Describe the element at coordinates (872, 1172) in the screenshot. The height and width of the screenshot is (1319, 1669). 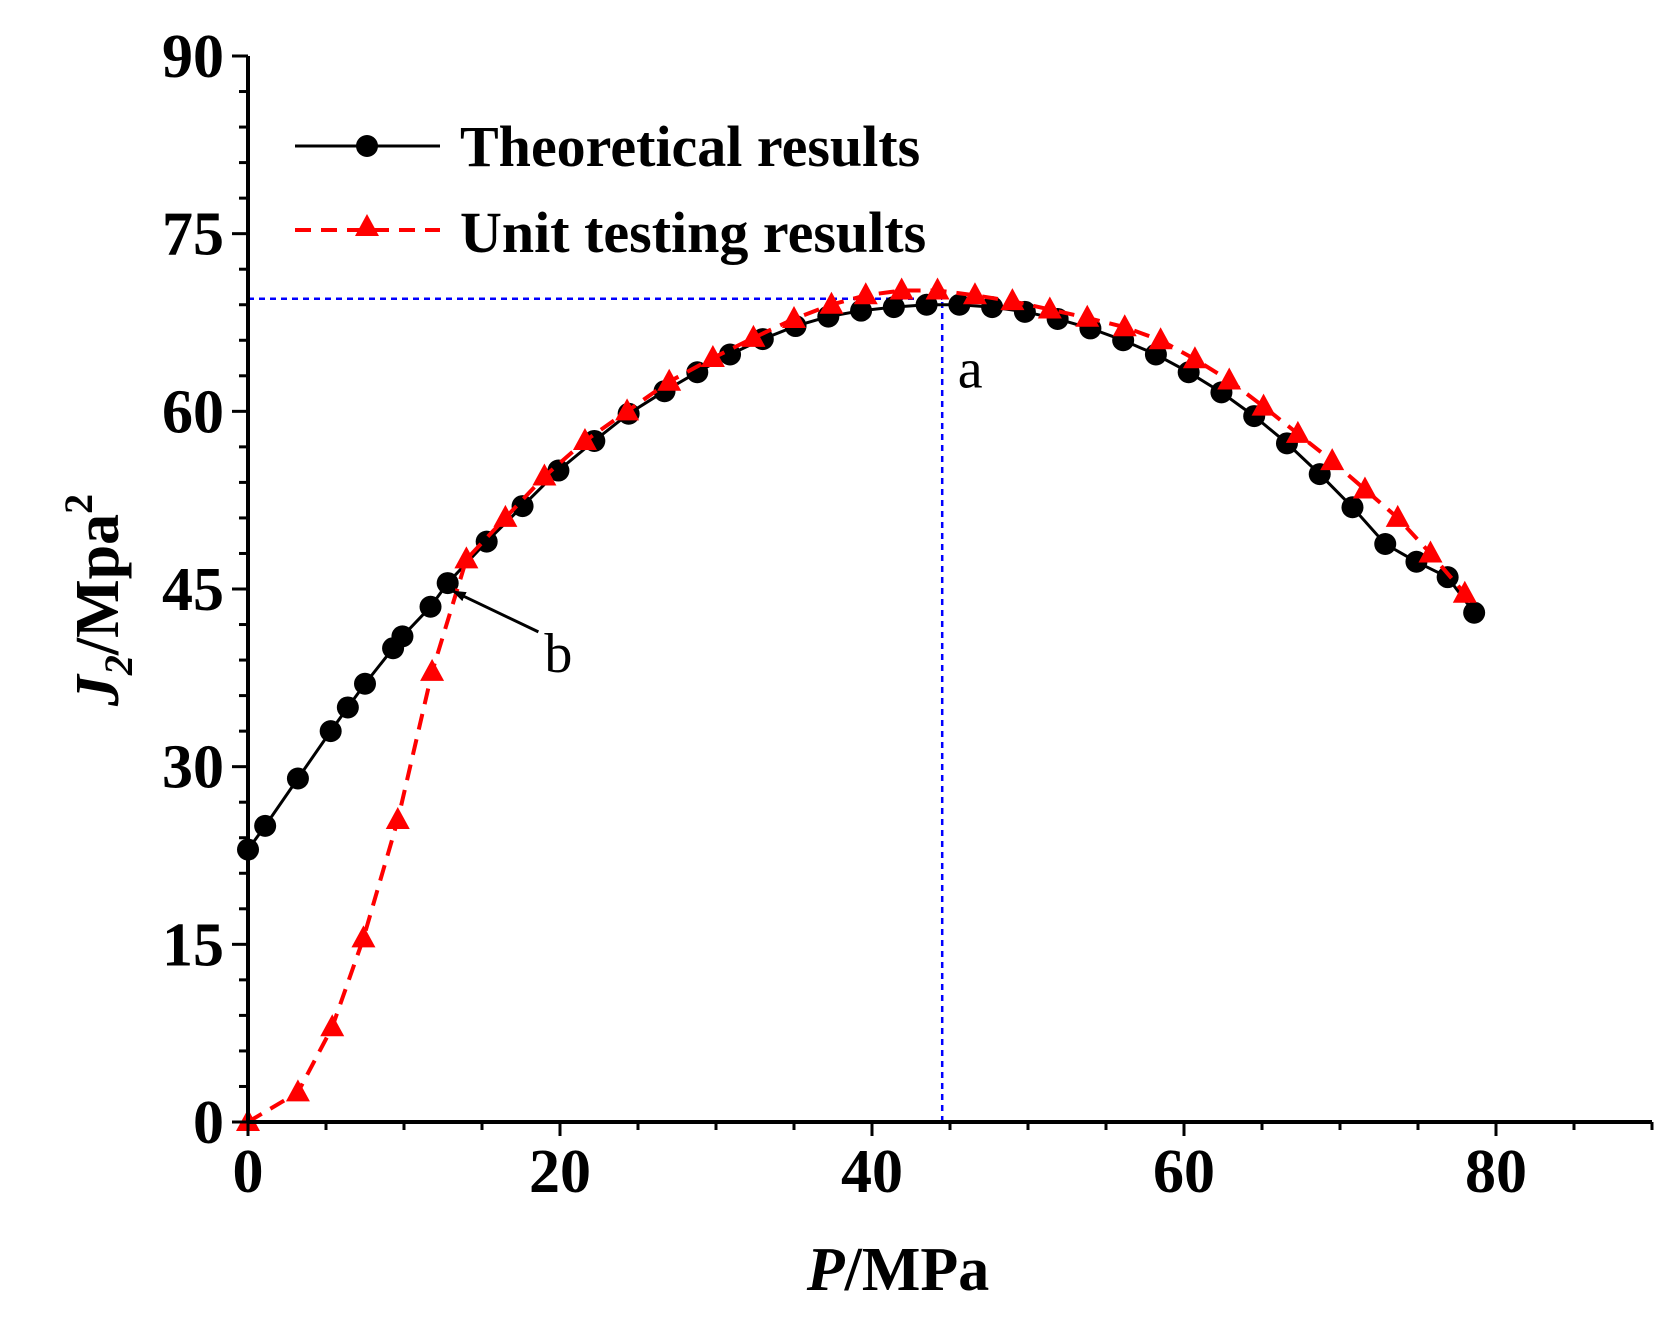
I see `x-tick-label: 40` at that location.